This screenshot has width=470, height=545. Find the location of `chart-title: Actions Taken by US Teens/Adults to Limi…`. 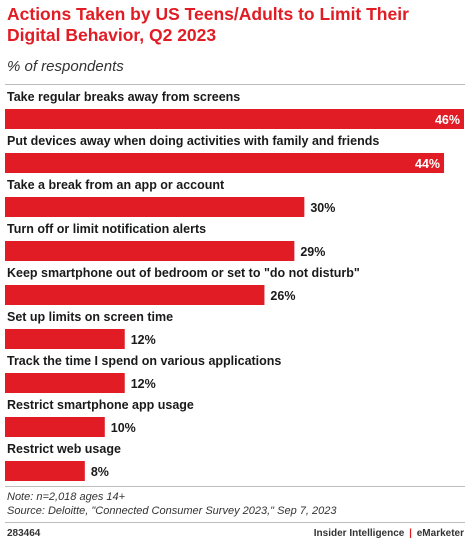

chart-title: Actions Taken by US Teens/Adults to Limi… is located at coordinates (208, 24).